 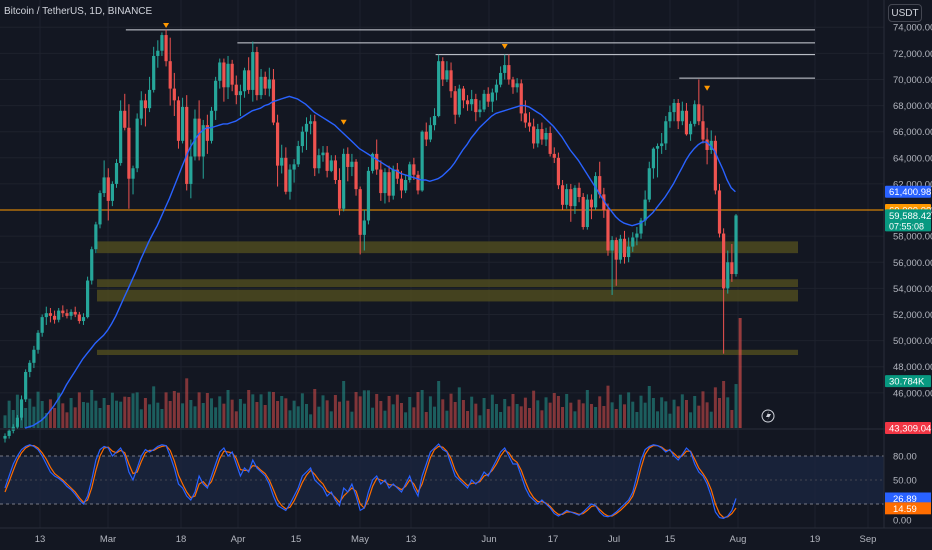 What do you see at coordinates (912, 28) in the screenshot?
I see `price-tick-label: 74,000.00` at bounding box center [912, 28].